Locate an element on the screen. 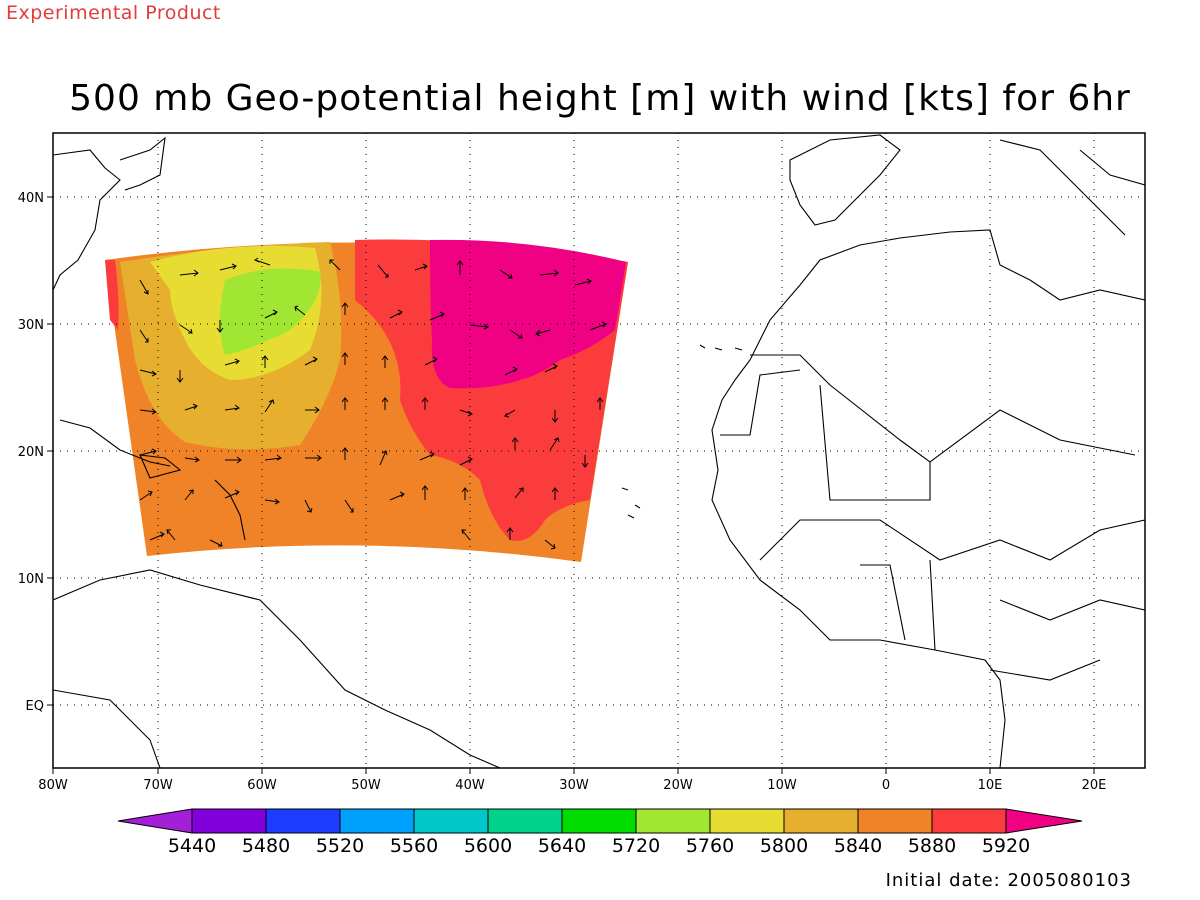  lon-label: 60W is located at coordinates (262, 785).